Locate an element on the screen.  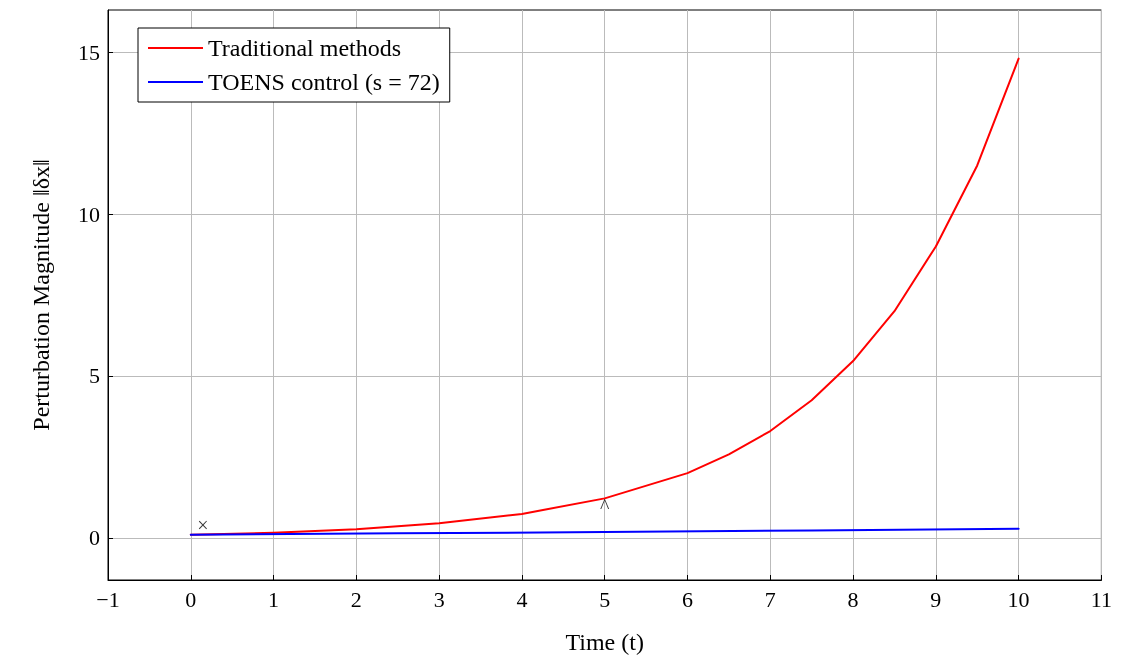
y-axis-title: Perturbation Magnitude ‖δx‖ is located at coordinates (41, 295).